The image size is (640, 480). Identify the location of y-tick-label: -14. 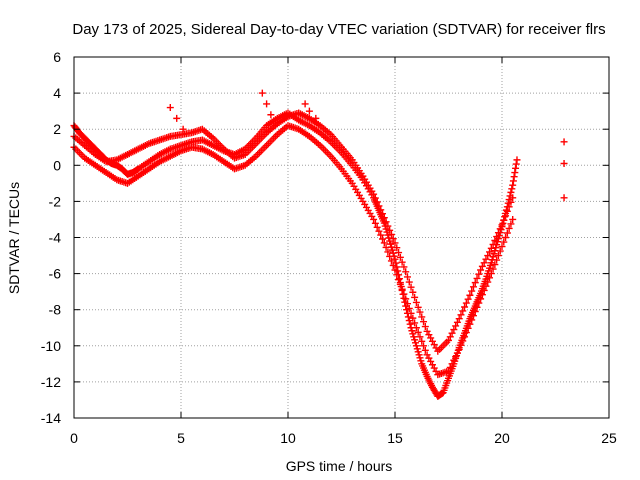
(51, 418).